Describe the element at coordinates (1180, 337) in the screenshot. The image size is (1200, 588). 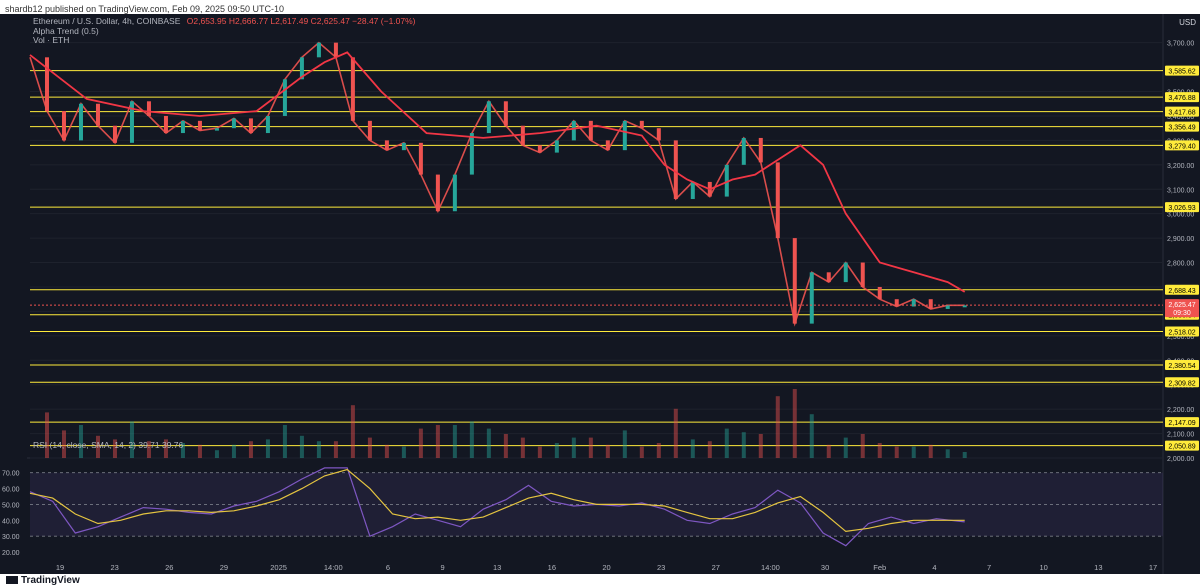
I see `price-tick-label: 2,500.00` at that location.